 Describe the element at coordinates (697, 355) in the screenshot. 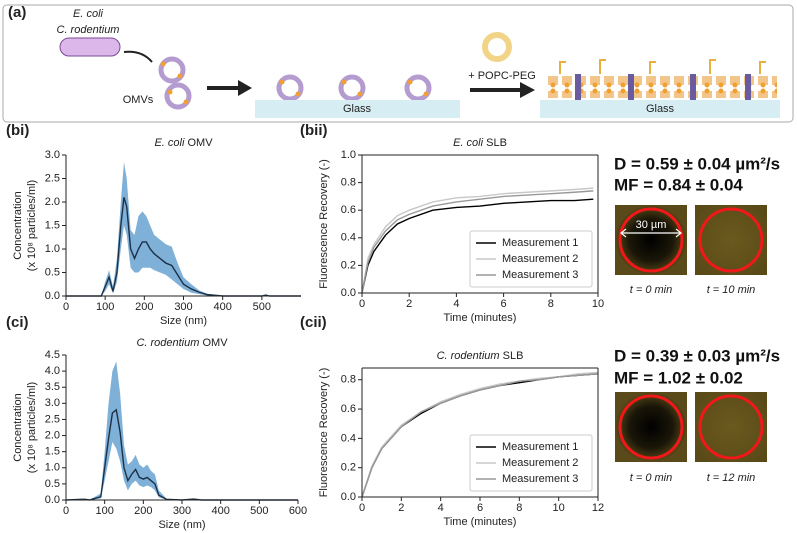

I see `diffusion: D = 0.39 ± 0.03 µm²/s` at that location.